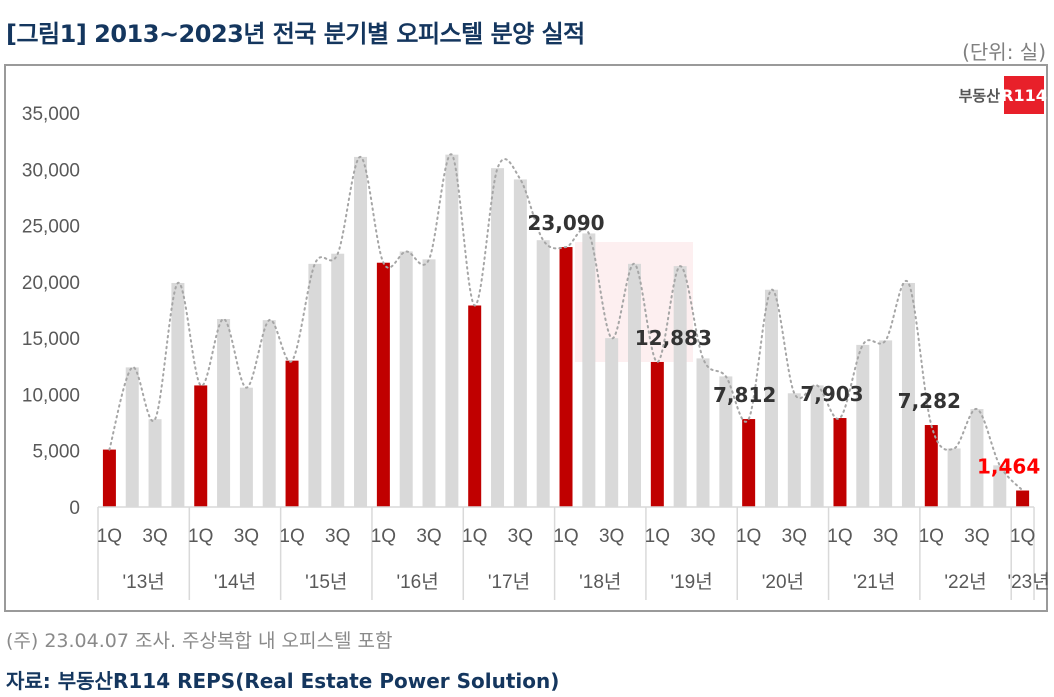 This screenshot has width=1054, height=697. Describe the element at coordinates (51, 114) in the screenshot. I see `y-tick-label: 35,000` at that location.